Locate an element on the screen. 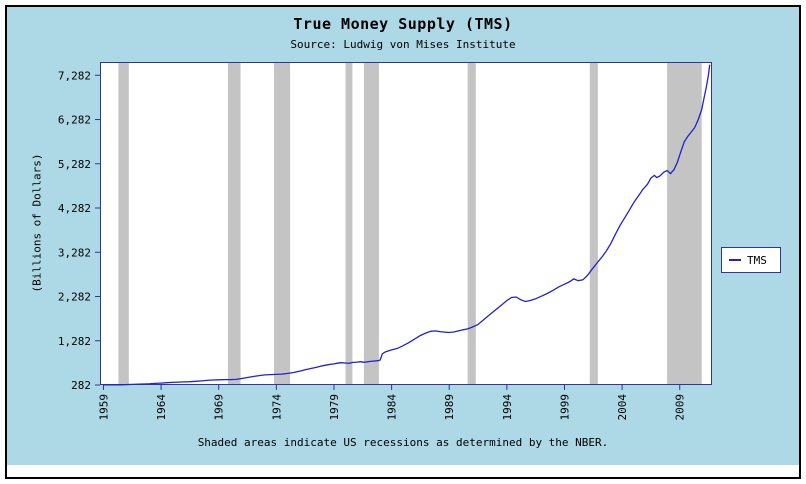 This screenshot has width=806, height=484. tms-line-sample-icon is located at coordinates (735, 260).